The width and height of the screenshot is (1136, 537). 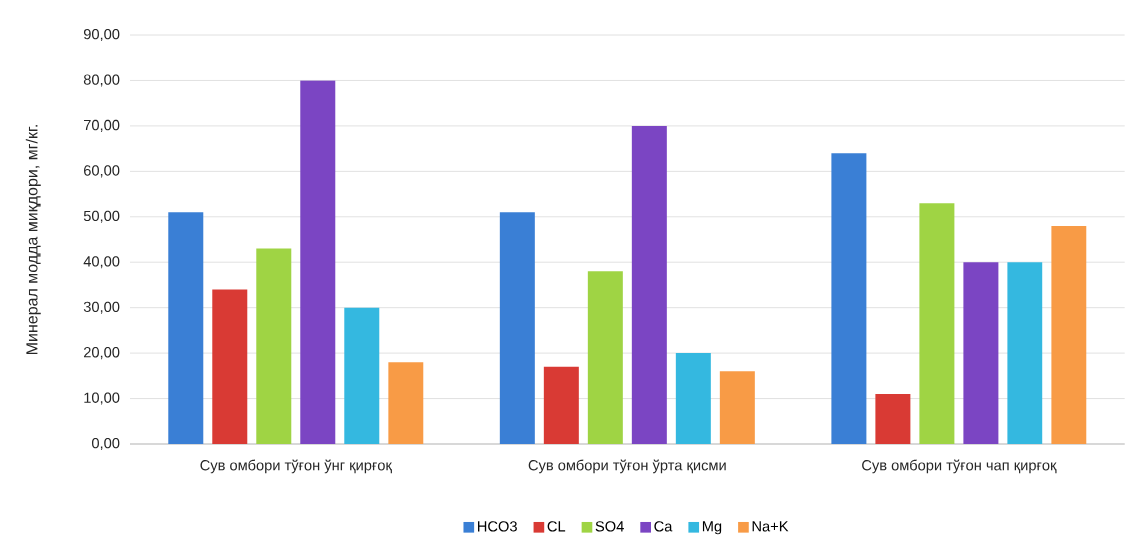 What do you see at coordinates (959, 466) in the screenshot?
I see `x-tick-label: Сув омбори тўғон чап қирғоқ` at bounding box center [959, 466].